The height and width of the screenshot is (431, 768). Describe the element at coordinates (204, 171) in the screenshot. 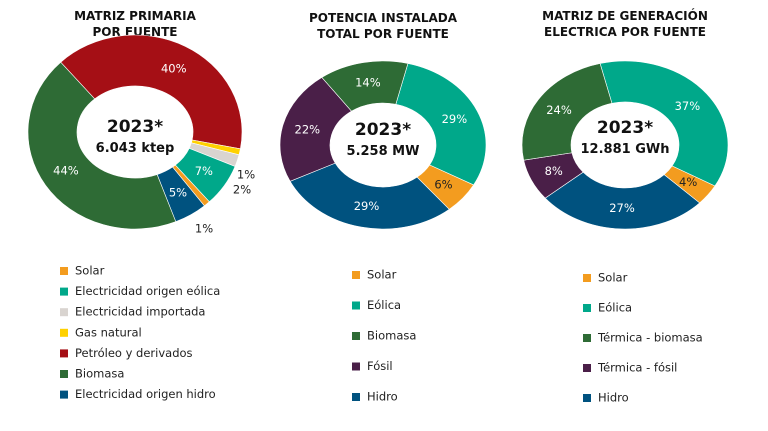

I see `data-label: 7%` at that location.